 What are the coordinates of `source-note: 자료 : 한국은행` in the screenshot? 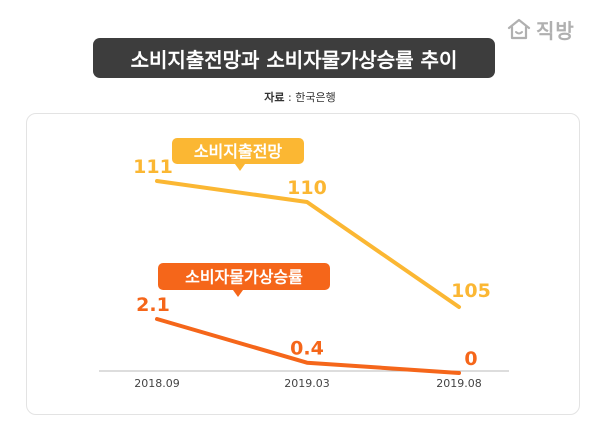 It's located at (300, 97).